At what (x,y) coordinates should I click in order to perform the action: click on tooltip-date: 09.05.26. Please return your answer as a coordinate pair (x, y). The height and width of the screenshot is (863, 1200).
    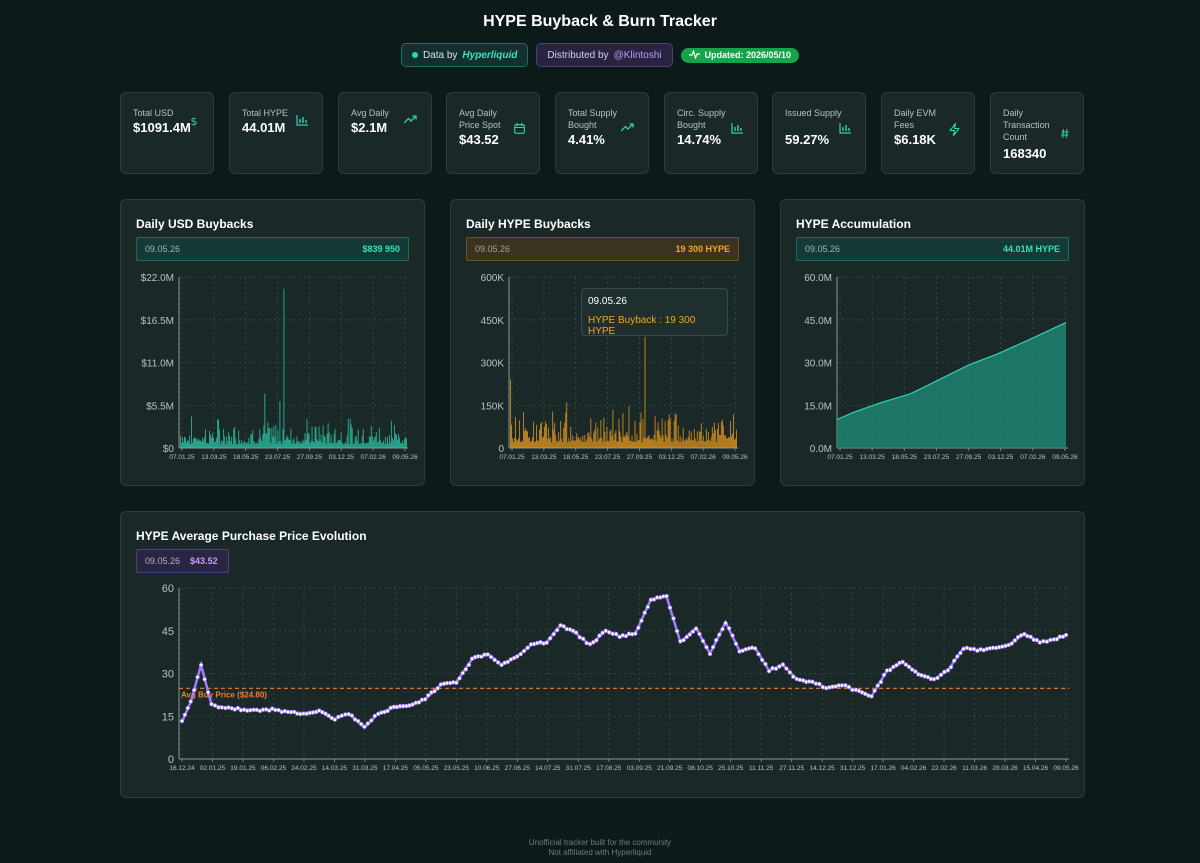
    Looking at the image, I should click on (607, 301).